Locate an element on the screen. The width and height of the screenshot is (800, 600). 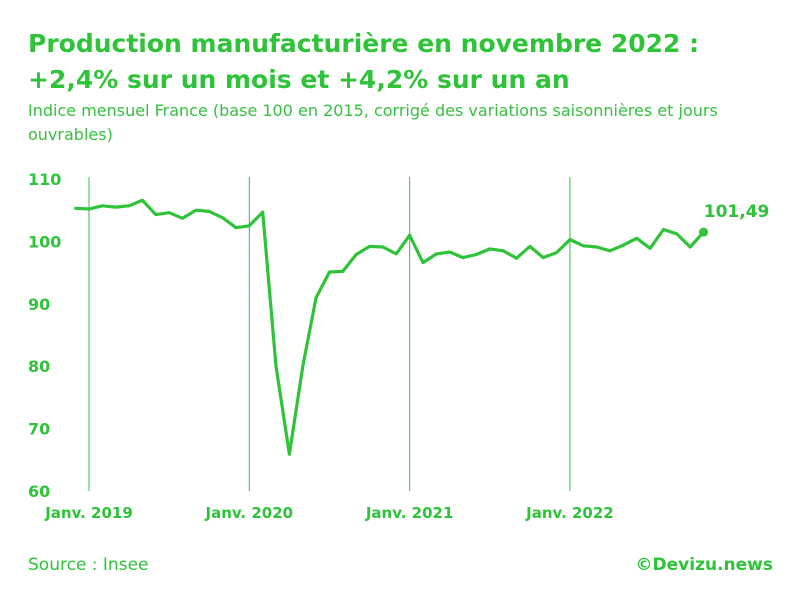
last-value-label: 101,49 is located at coordinates (737, 212).